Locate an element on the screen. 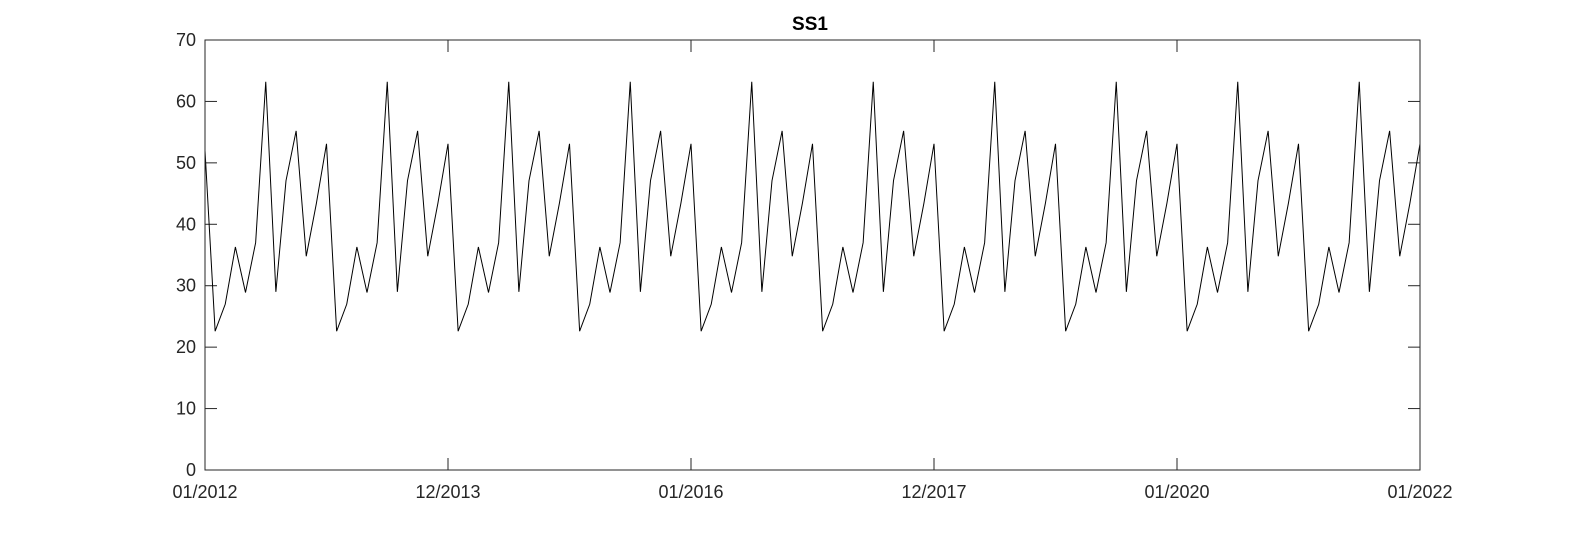 This screenshot has height=536, width=1591. x-tick-label: 01/2020 is located at coordinates (1176, 492).